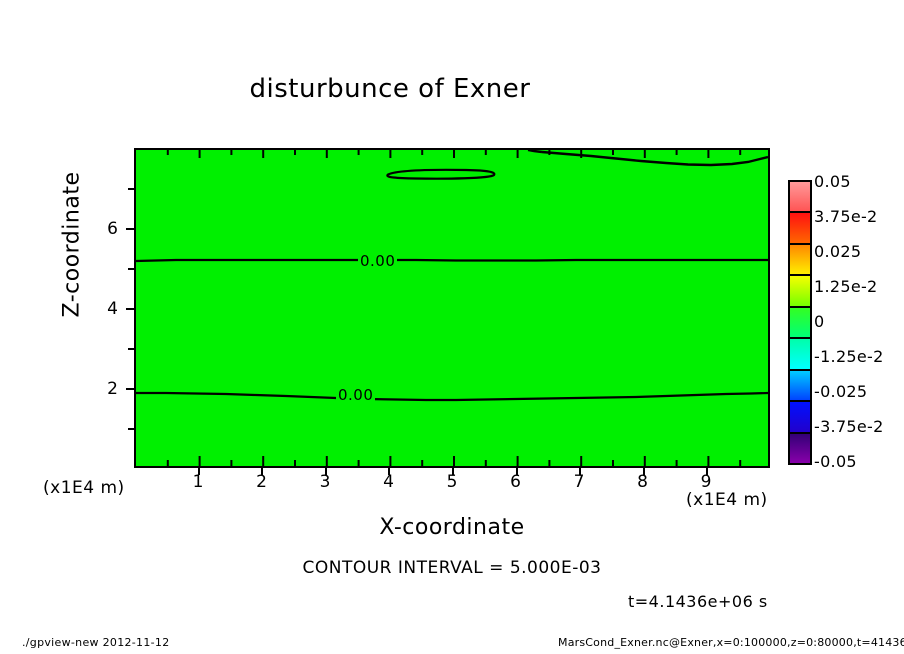  I want to click on colorbar-label-neg1.25e-2: -1.25e-2, so click(849, 356).